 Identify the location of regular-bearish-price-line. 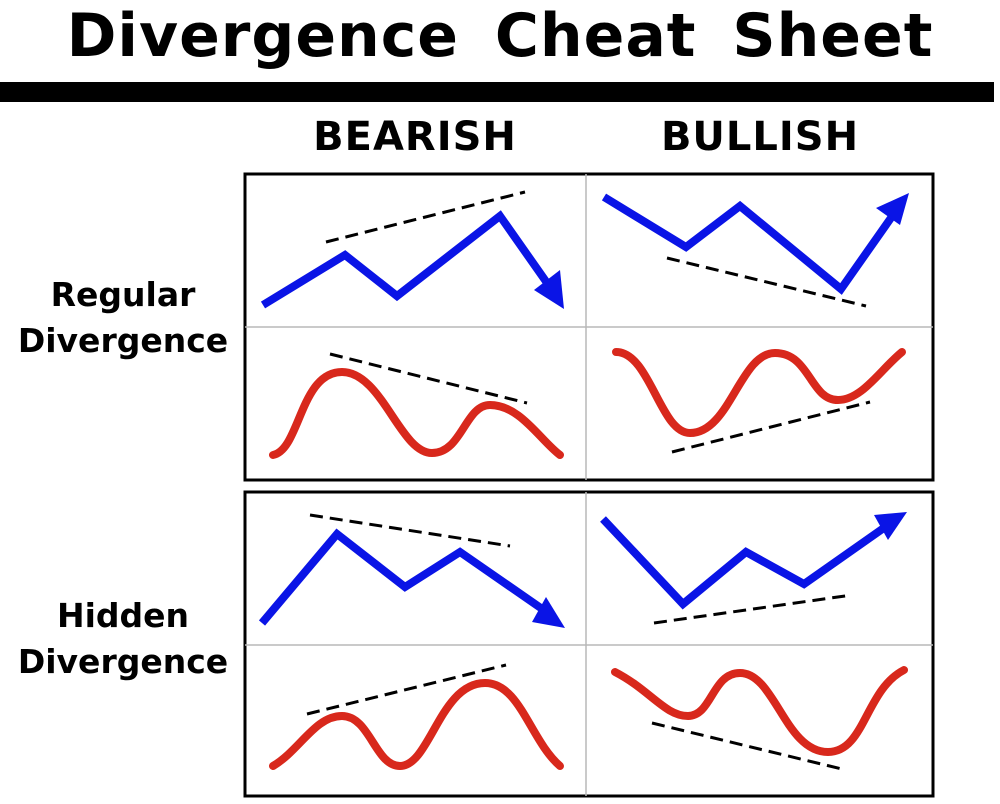
(408, 259).